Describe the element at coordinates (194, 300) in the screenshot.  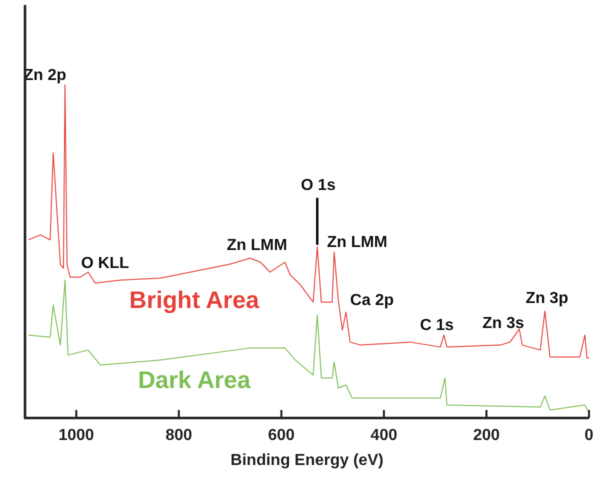
I see `series-label: Bright Area` at that location.